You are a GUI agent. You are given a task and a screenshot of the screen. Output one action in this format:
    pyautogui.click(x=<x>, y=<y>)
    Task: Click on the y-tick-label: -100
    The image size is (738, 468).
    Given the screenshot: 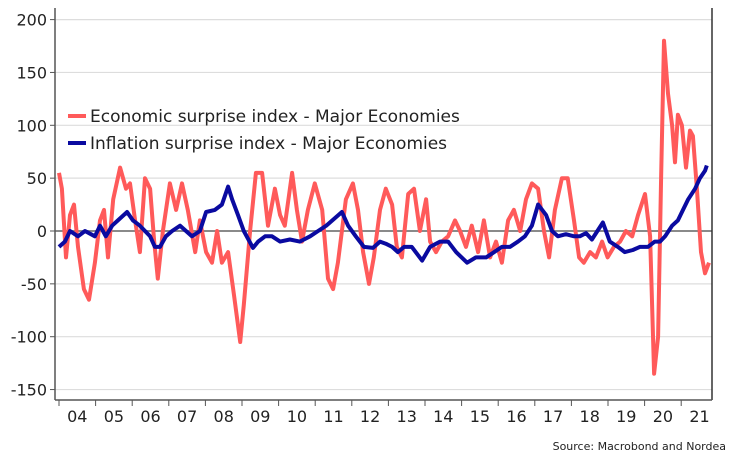 What is the action you would take?
    pyautogui.click(x=29, y=337)
    